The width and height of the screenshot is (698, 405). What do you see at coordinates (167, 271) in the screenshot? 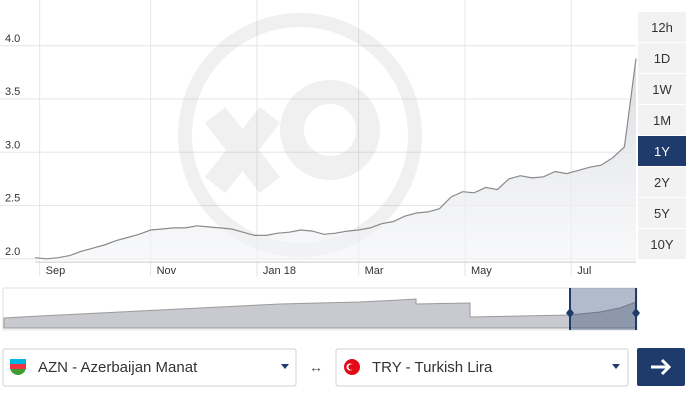
I see `x-tick-label: Nov` at bounding box center [167, 271].